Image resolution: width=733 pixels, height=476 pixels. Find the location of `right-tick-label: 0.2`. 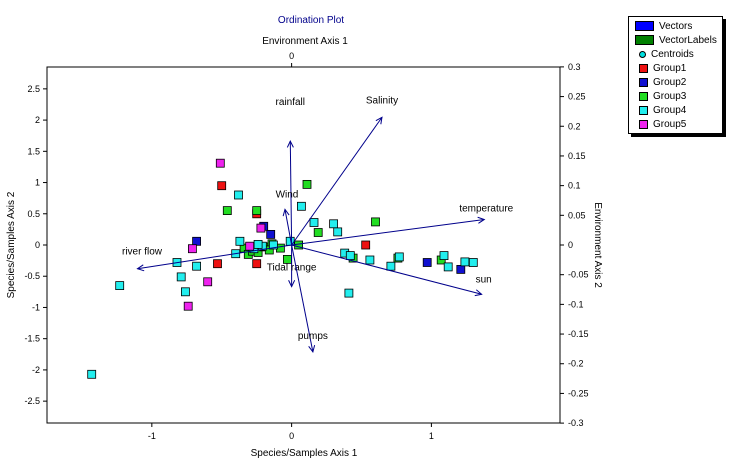

right-tick-label: 0.2 is located at coordinates (574, 126).